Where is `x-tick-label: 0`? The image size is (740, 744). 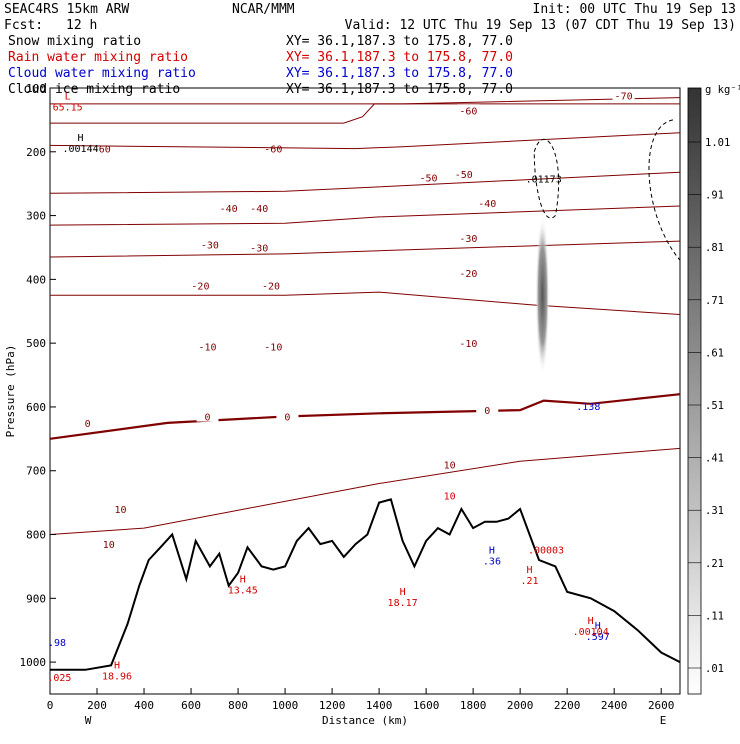 x-tick-label: 0 is located at coordinates (50, 705).